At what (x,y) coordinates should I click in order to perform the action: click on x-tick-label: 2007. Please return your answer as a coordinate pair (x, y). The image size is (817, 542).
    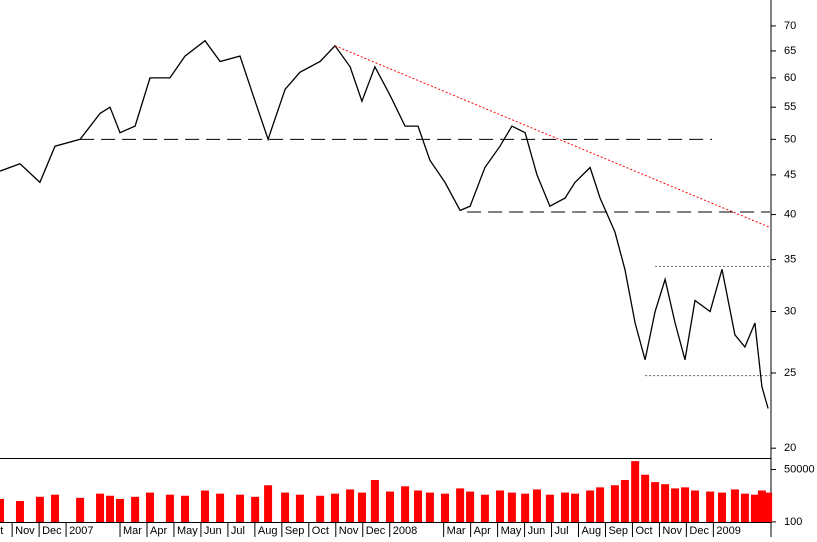
    Looking at the image, I should click on (81, 531).